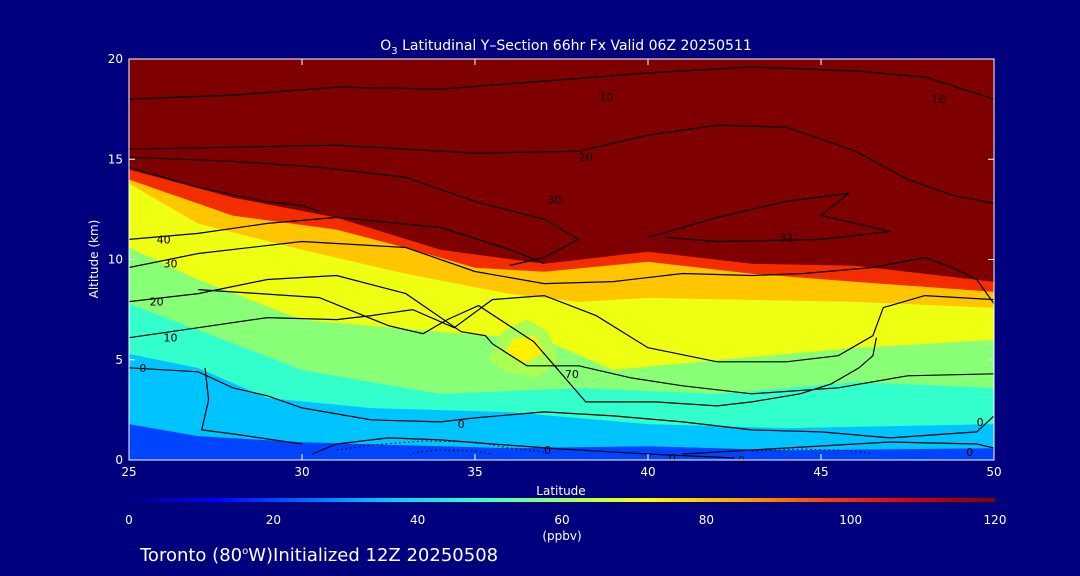 The width and height of the screenshot is (1080, 576). Describe the element at coordinates (115, 59) in the screenshot. I see `y-tick-label: 20` at that location.